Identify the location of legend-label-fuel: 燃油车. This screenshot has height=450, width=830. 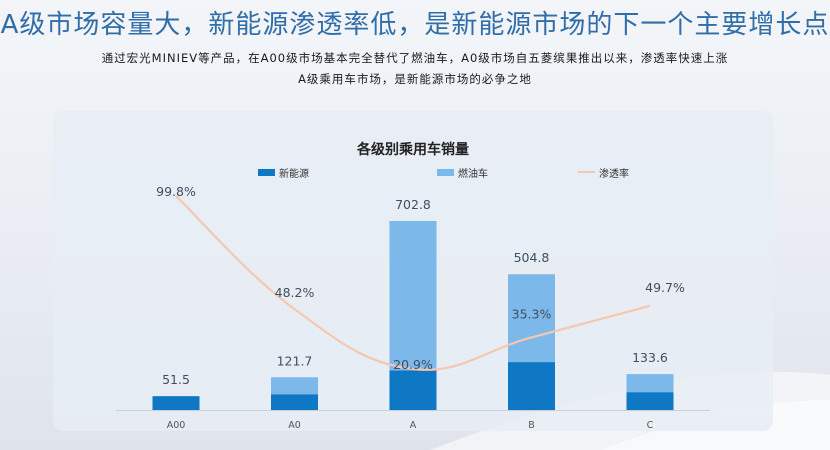
(473, 174).